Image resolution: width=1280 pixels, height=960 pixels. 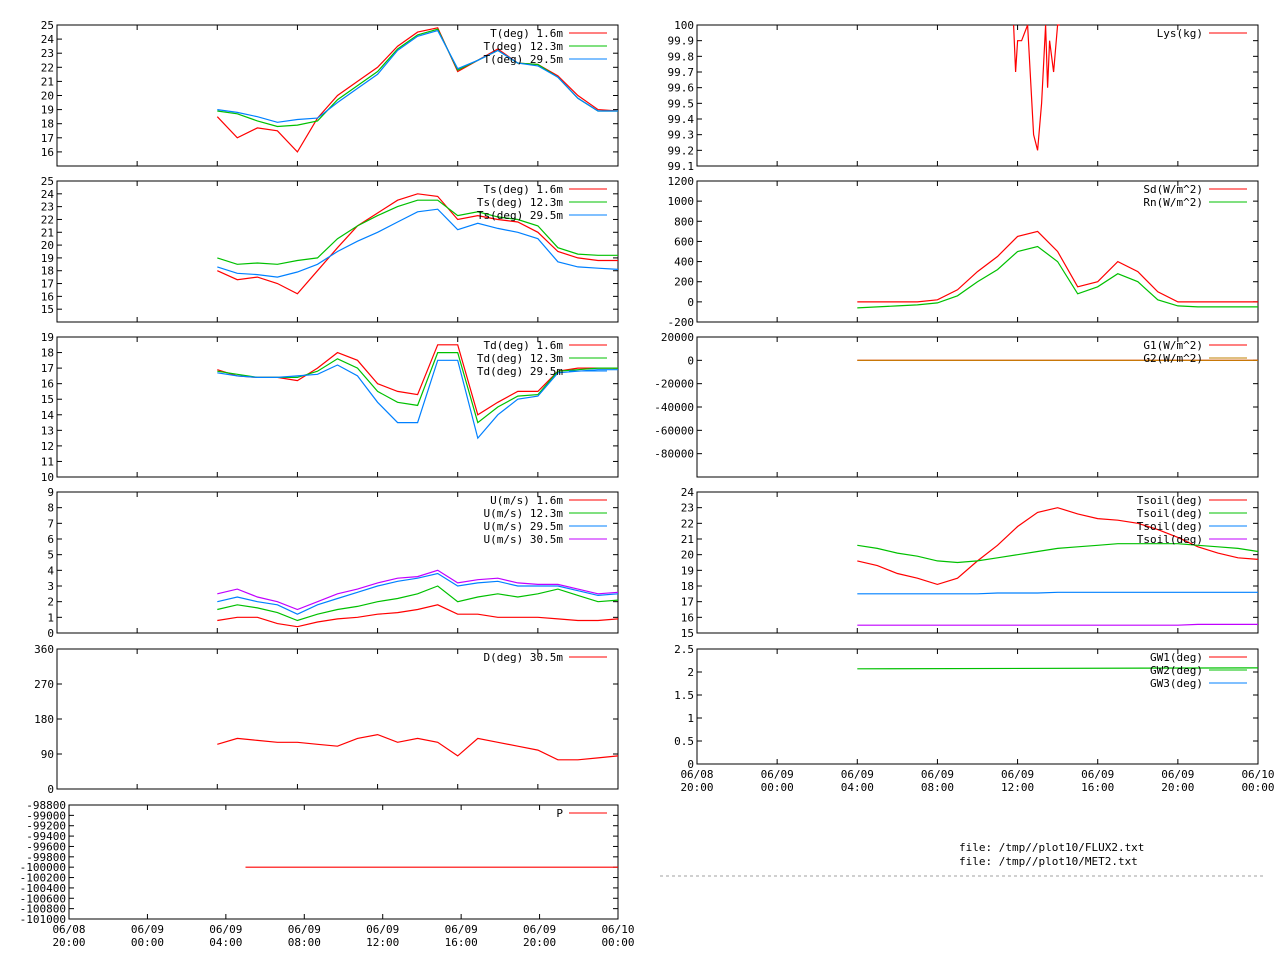 I want to click on y-tick-label: 6, so click(x=50, y=539).